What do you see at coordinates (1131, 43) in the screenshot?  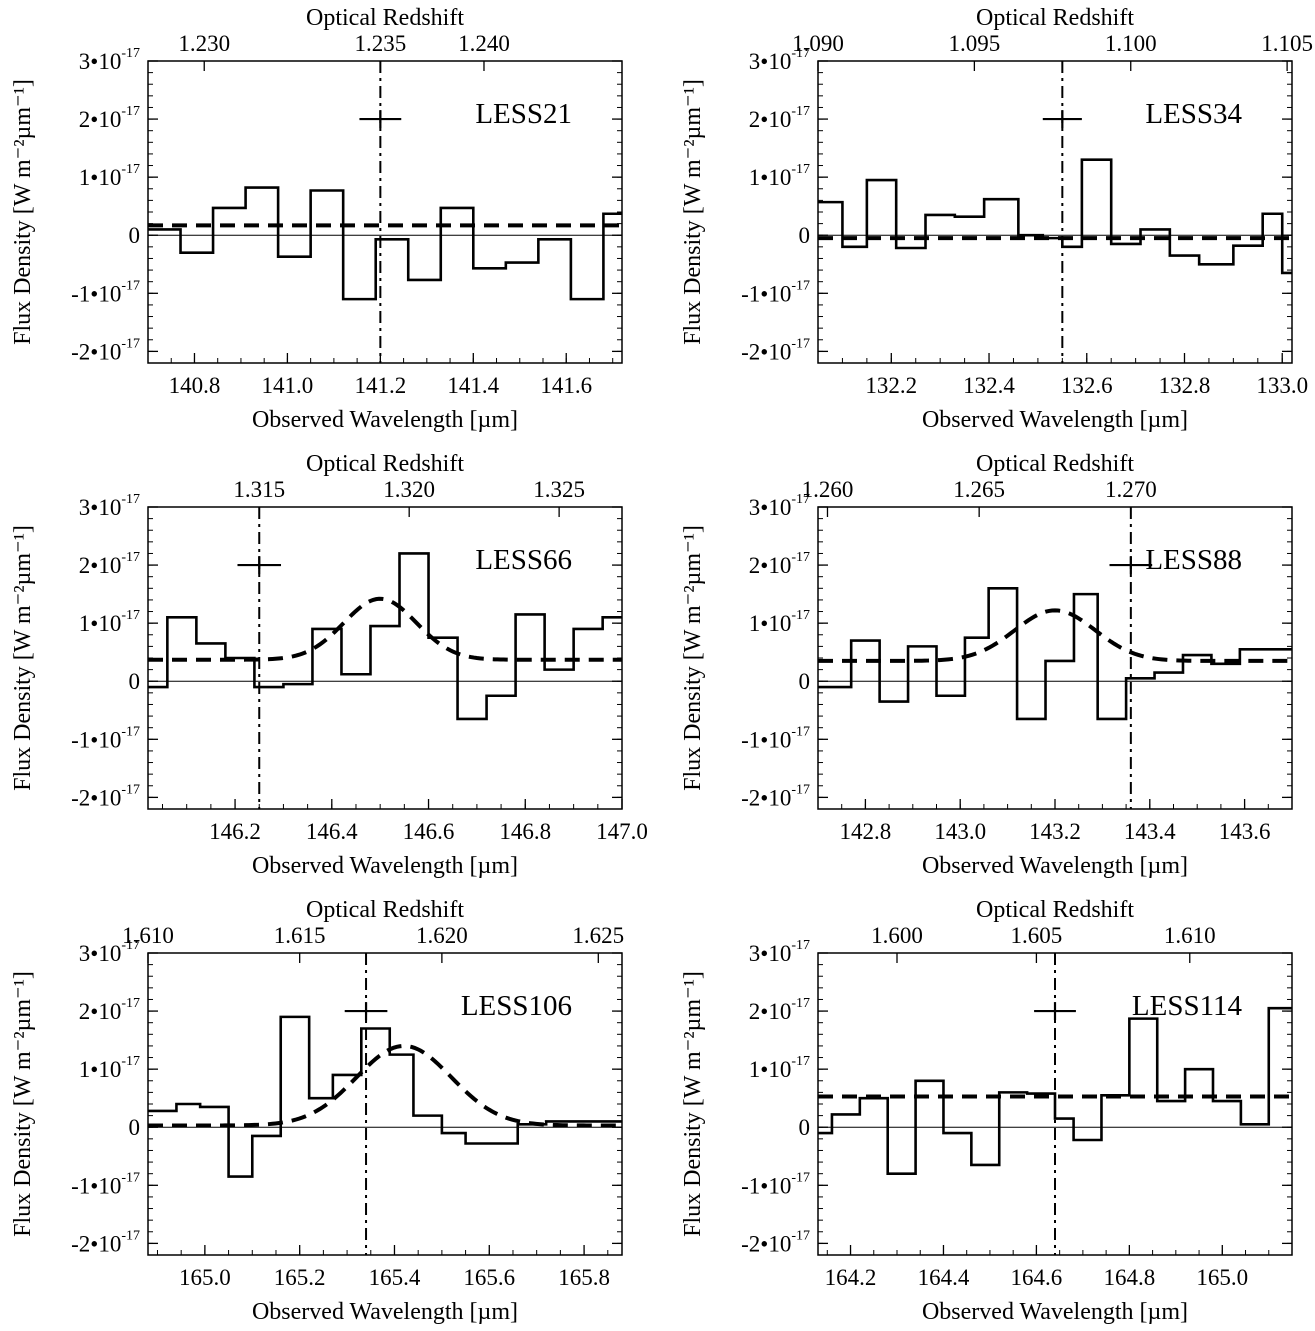 I see `top-tick-label: 1.100` at bounding box center [1131, 43].